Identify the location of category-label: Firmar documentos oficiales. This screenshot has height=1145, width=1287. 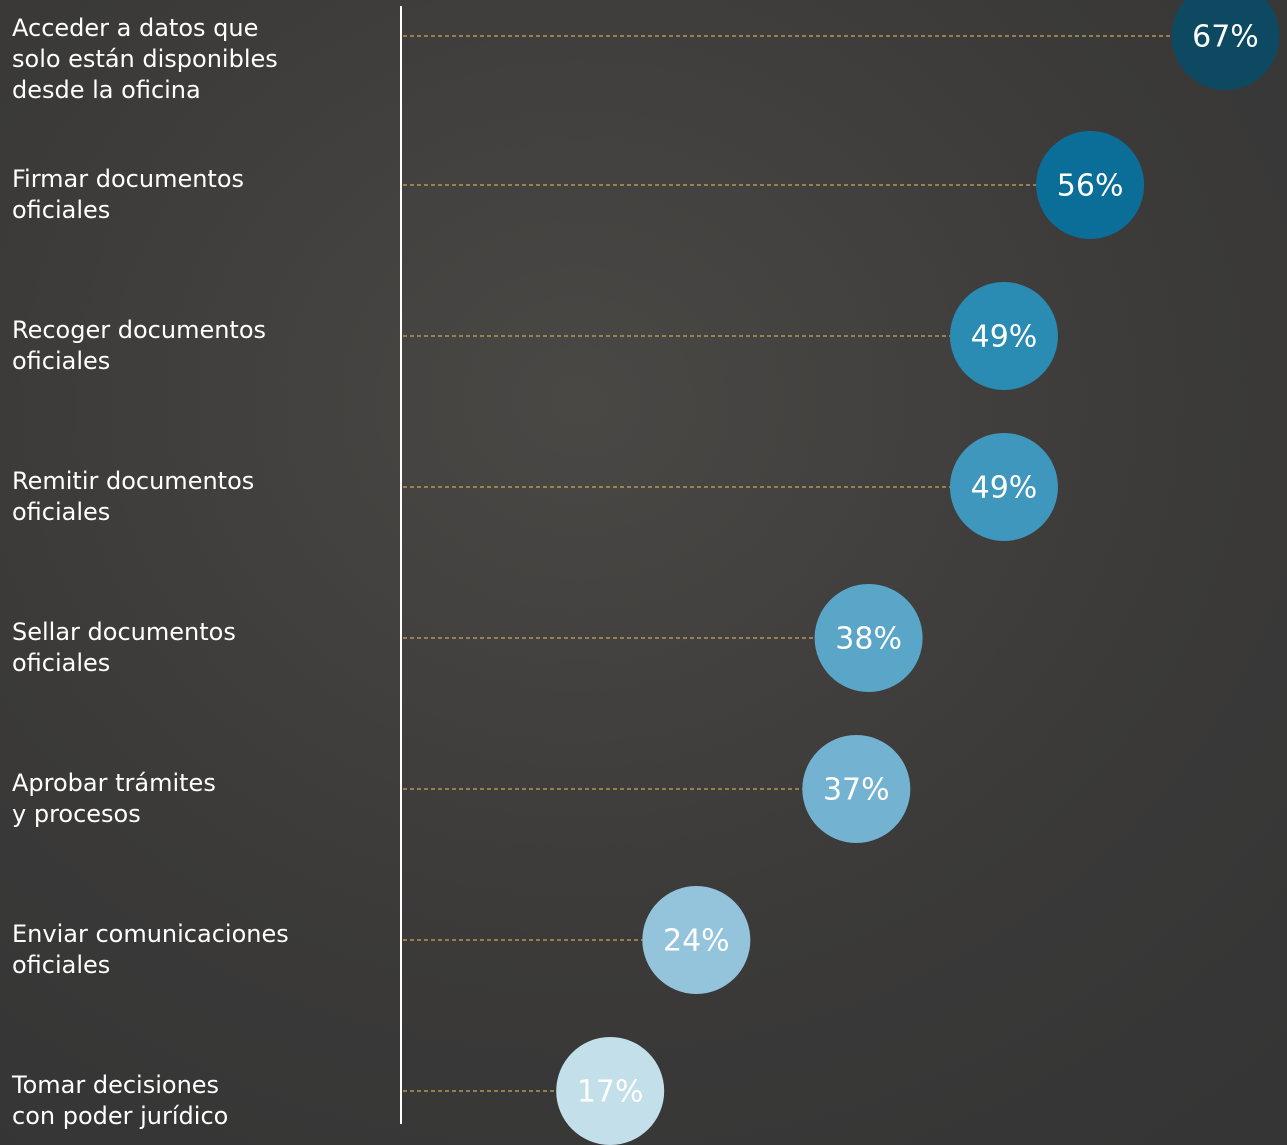
(128, 194).